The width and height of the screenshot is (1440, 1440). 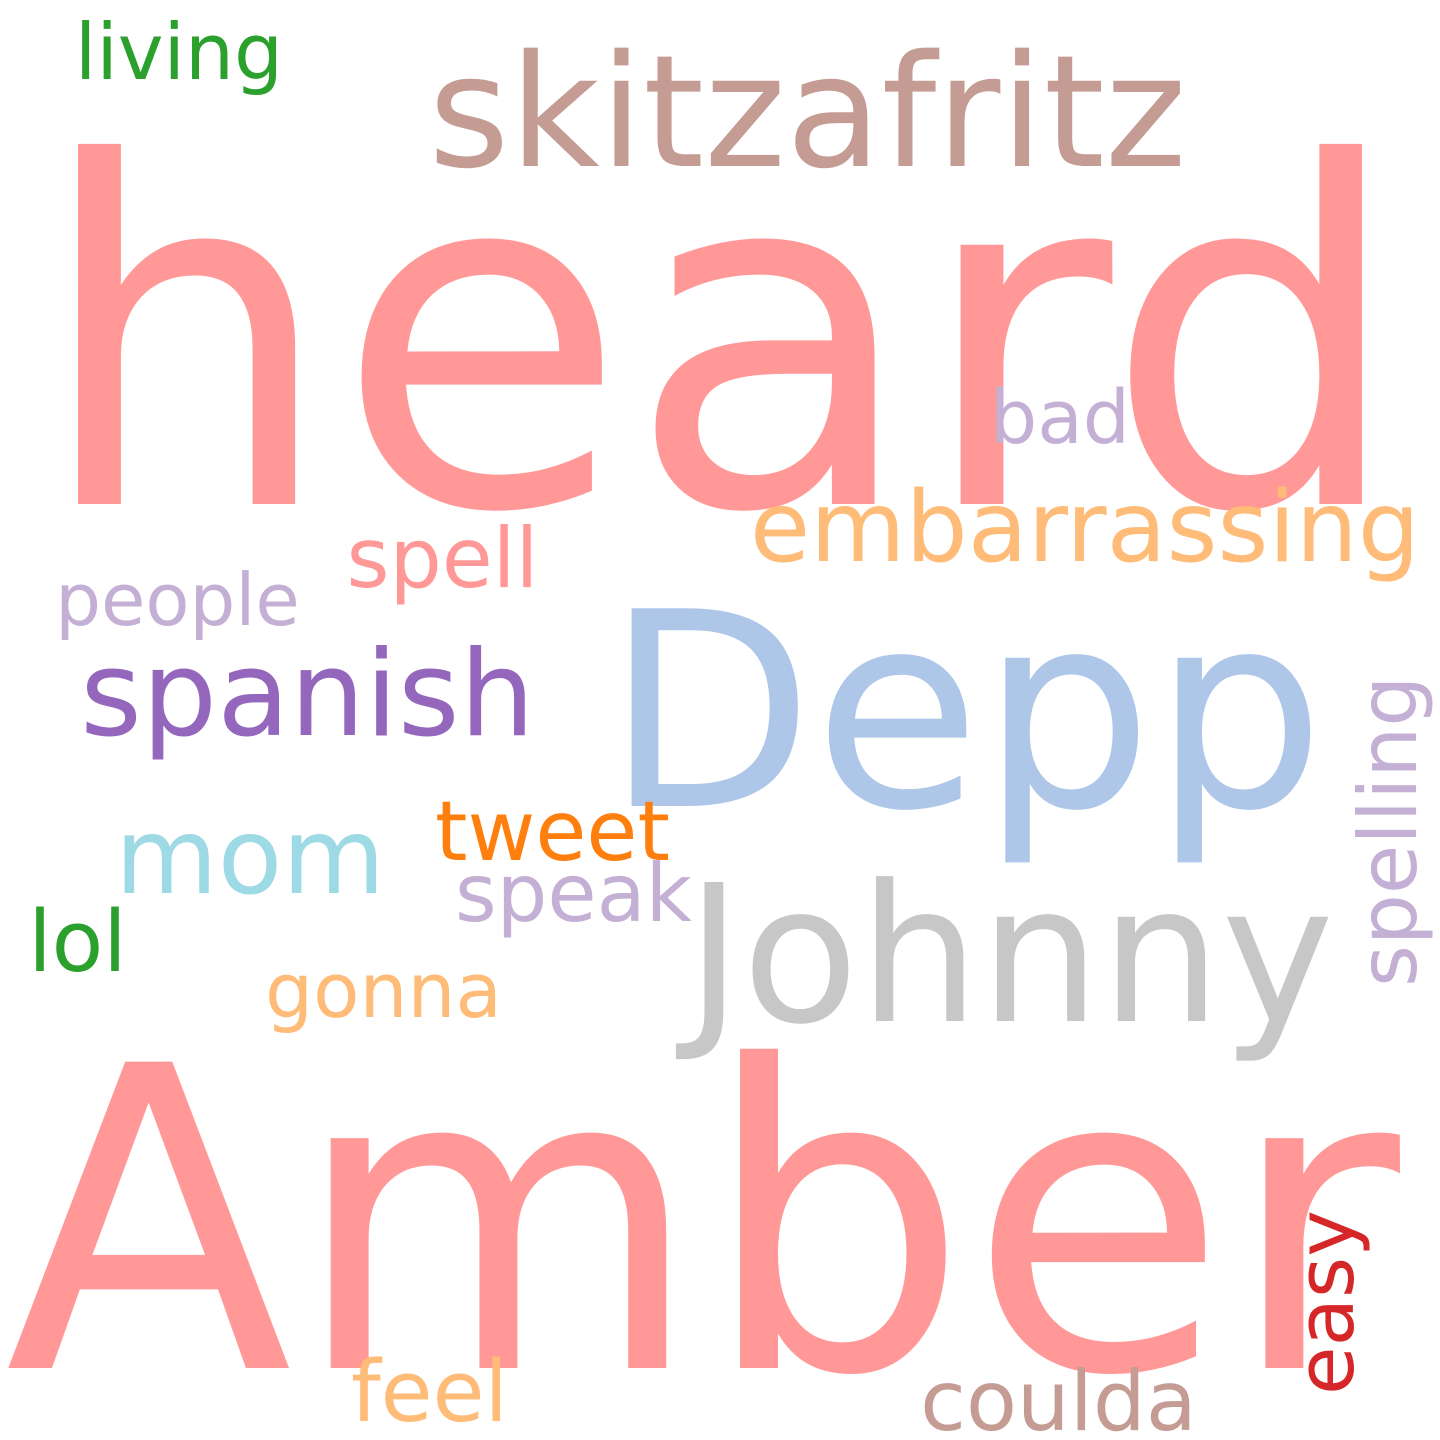 I want to click on word-lol: lol, so click(x=77, y=942).